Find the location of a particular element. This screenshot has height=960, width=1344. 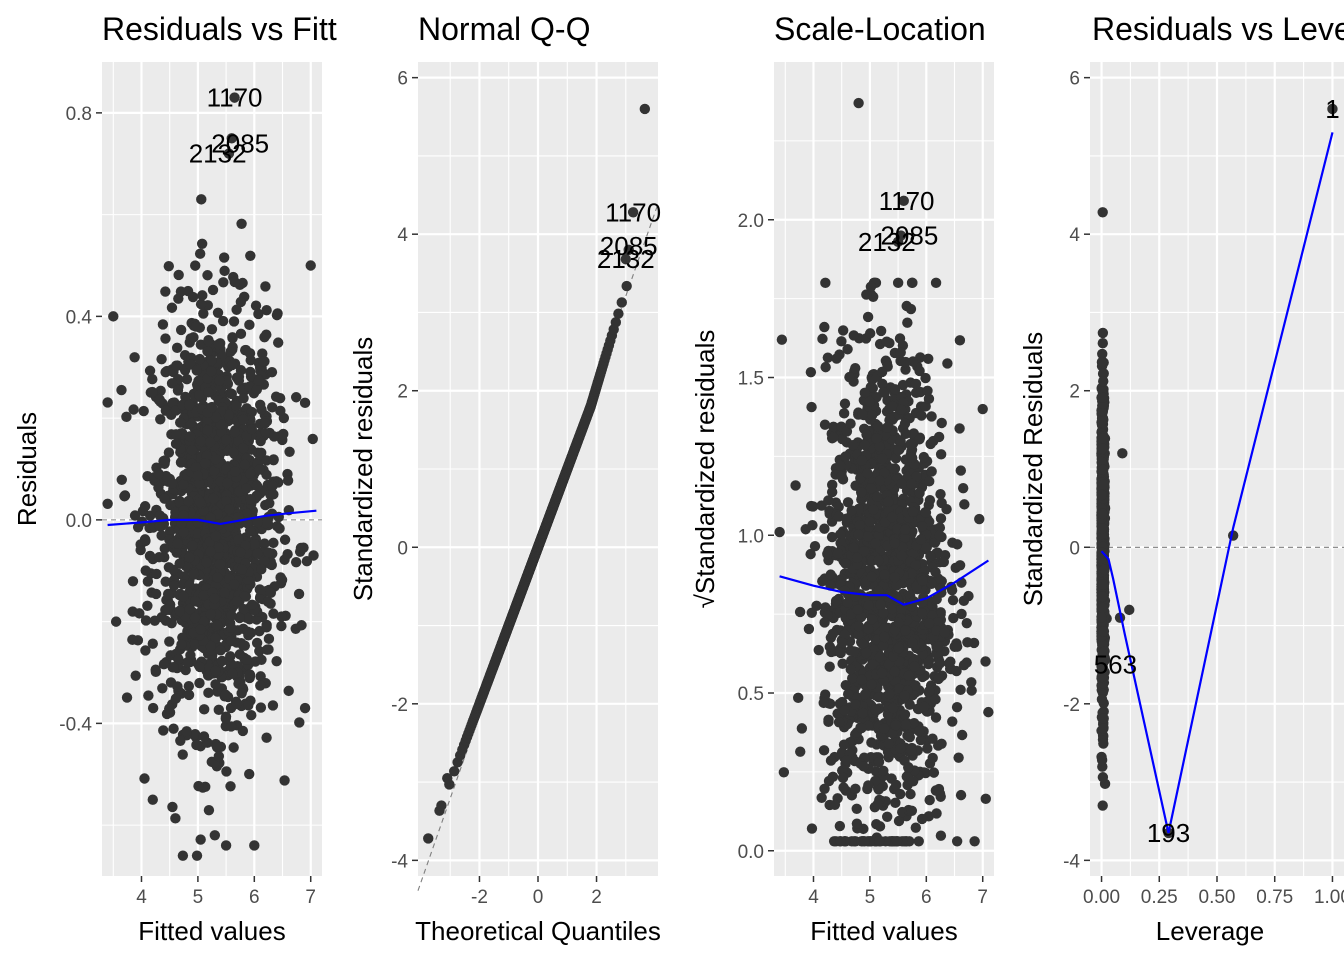

point-id-label: 2085 is located at coordinates (909, 236).